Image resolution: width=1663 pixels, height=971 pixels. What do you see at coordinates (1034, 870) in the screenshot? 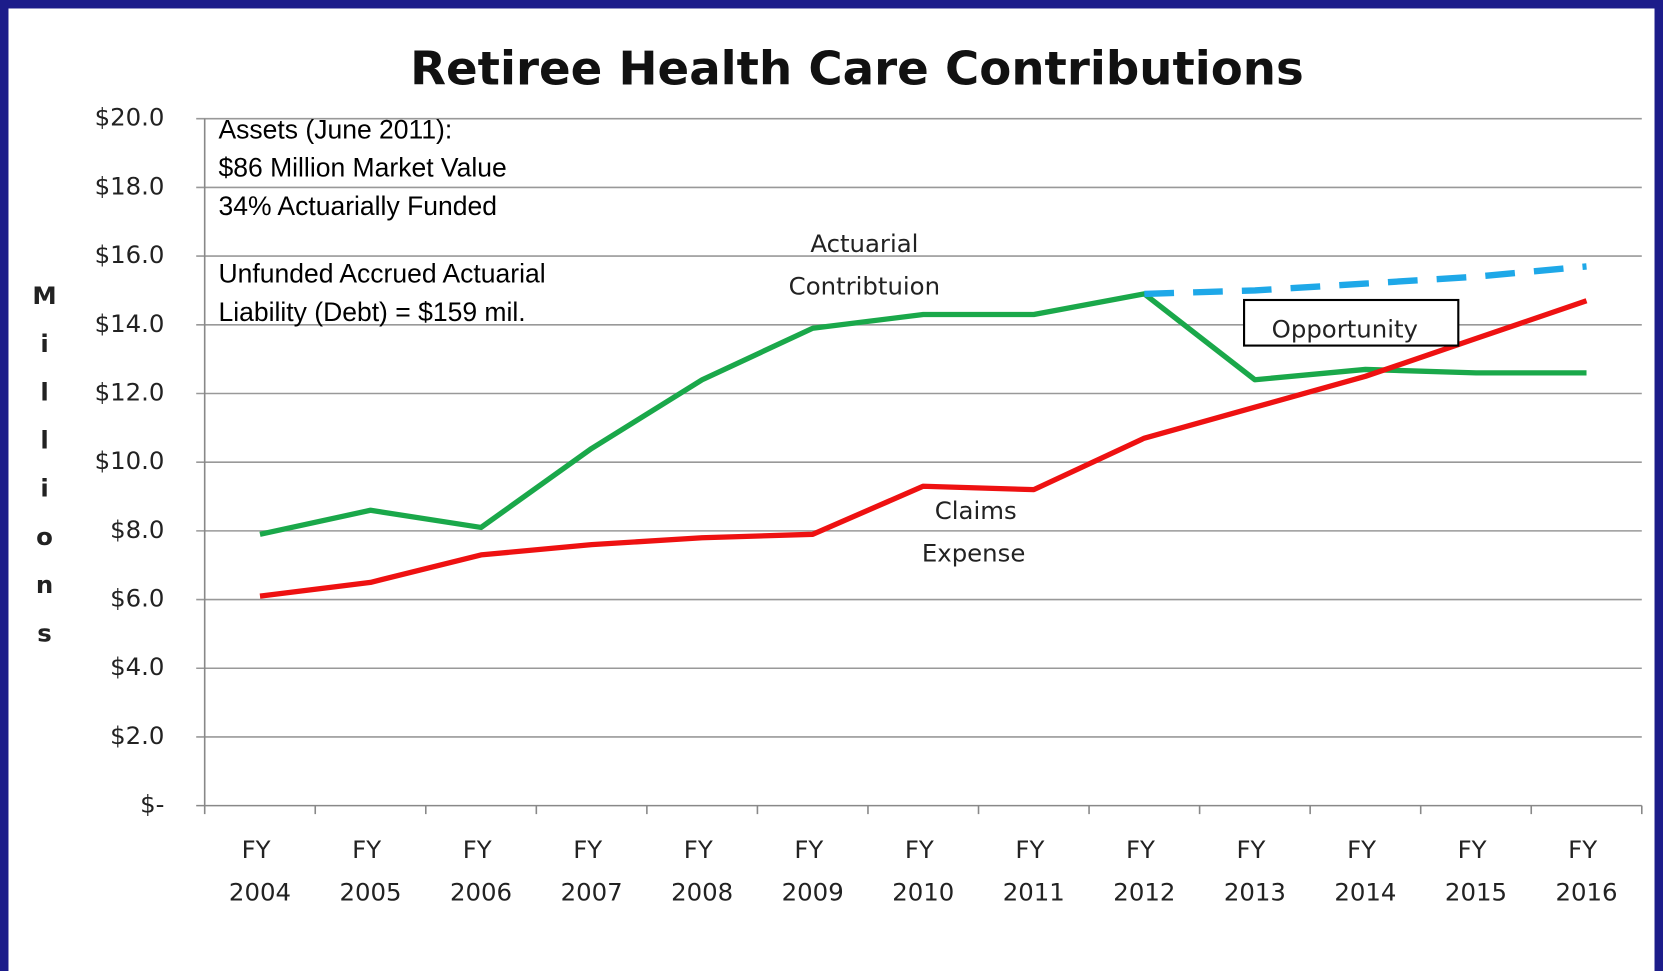
I see `x-tick-label: FY 2011` at bounding box center [1034, 870].